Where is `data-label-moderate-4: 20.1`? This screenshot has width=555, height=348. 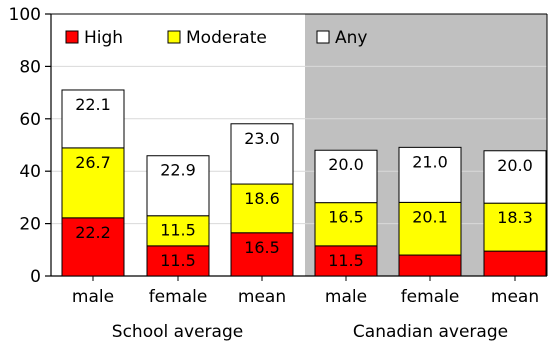
data-label-moderate-4: 20.1 is located at coordinates (430, 216).